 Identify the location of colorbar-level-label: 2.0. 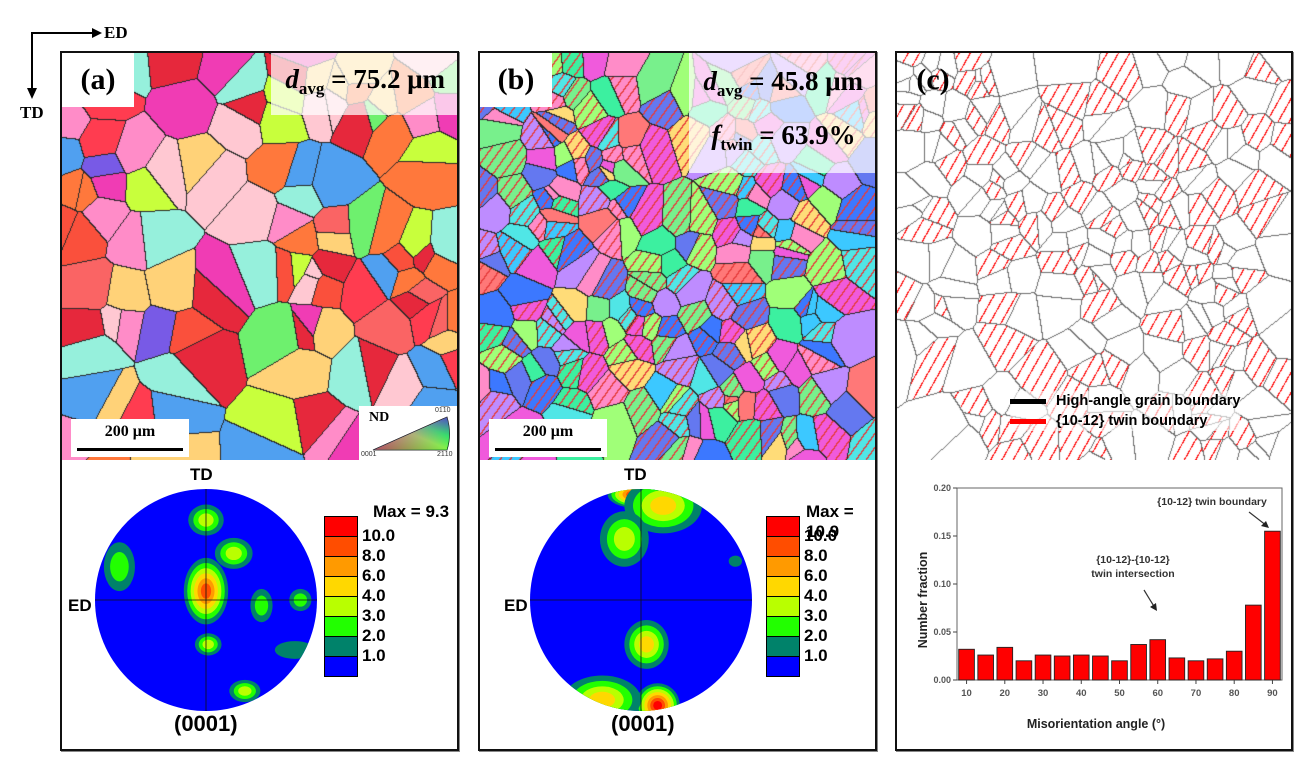
(374, 635).